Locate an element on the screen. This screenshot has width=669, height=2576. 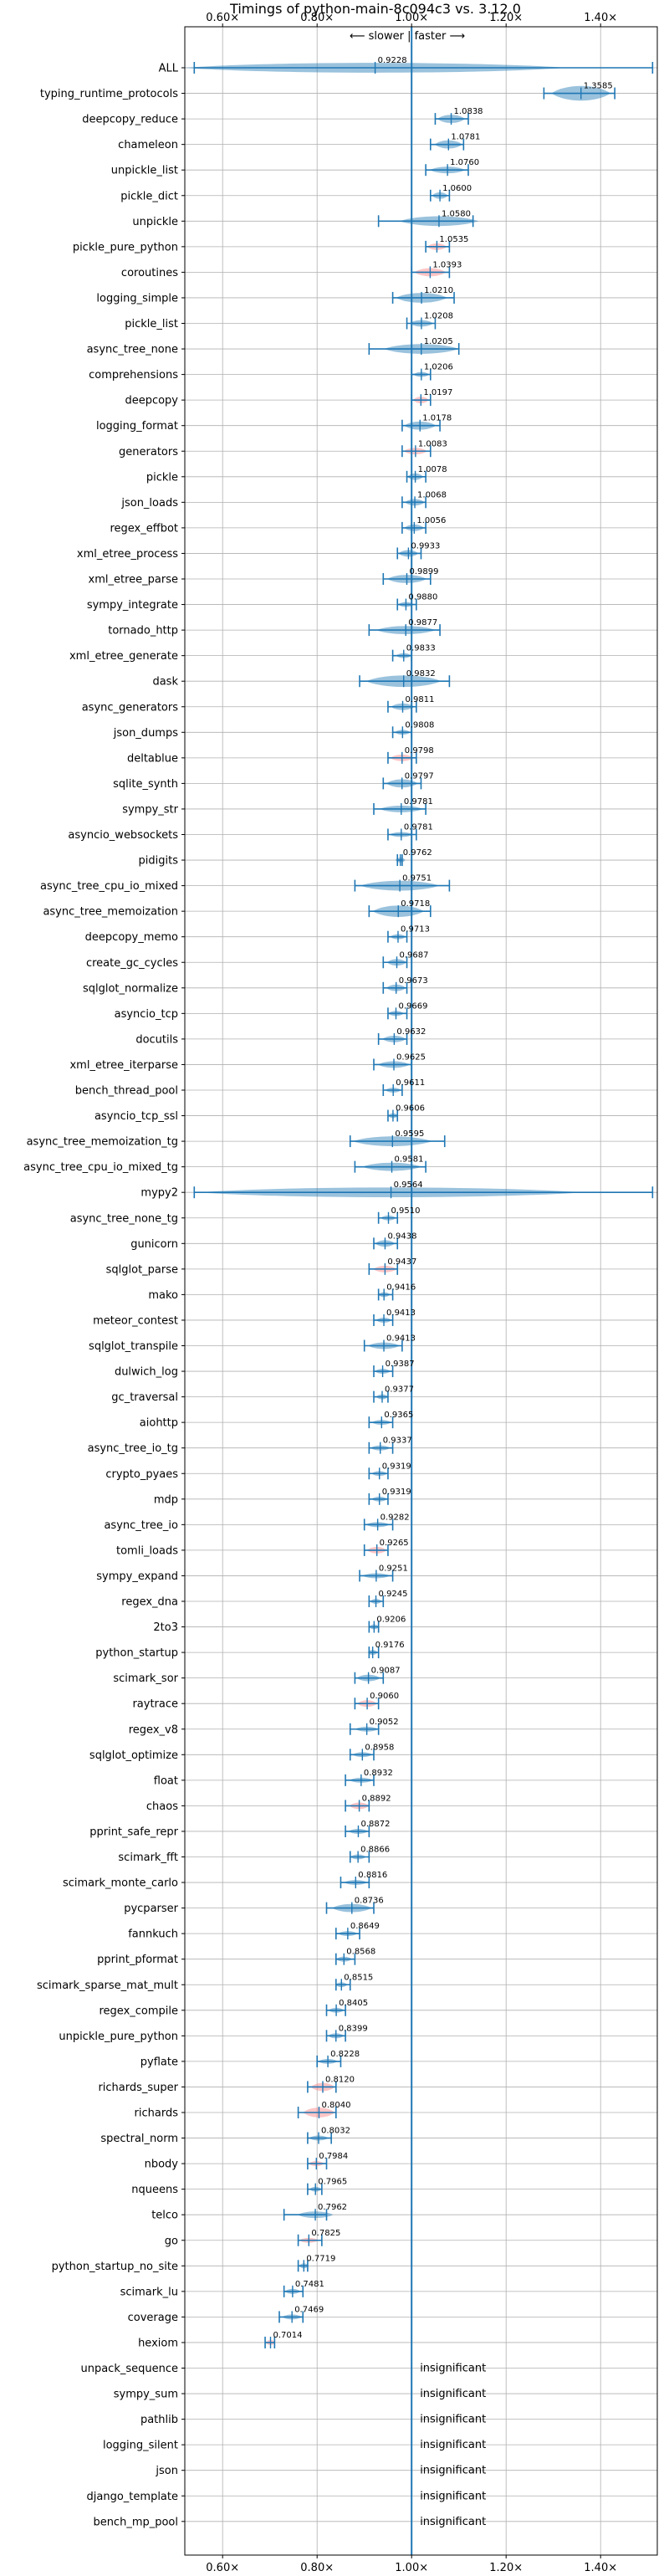
benchmark-label: async_tree_none is located at coordinates (133, 350).